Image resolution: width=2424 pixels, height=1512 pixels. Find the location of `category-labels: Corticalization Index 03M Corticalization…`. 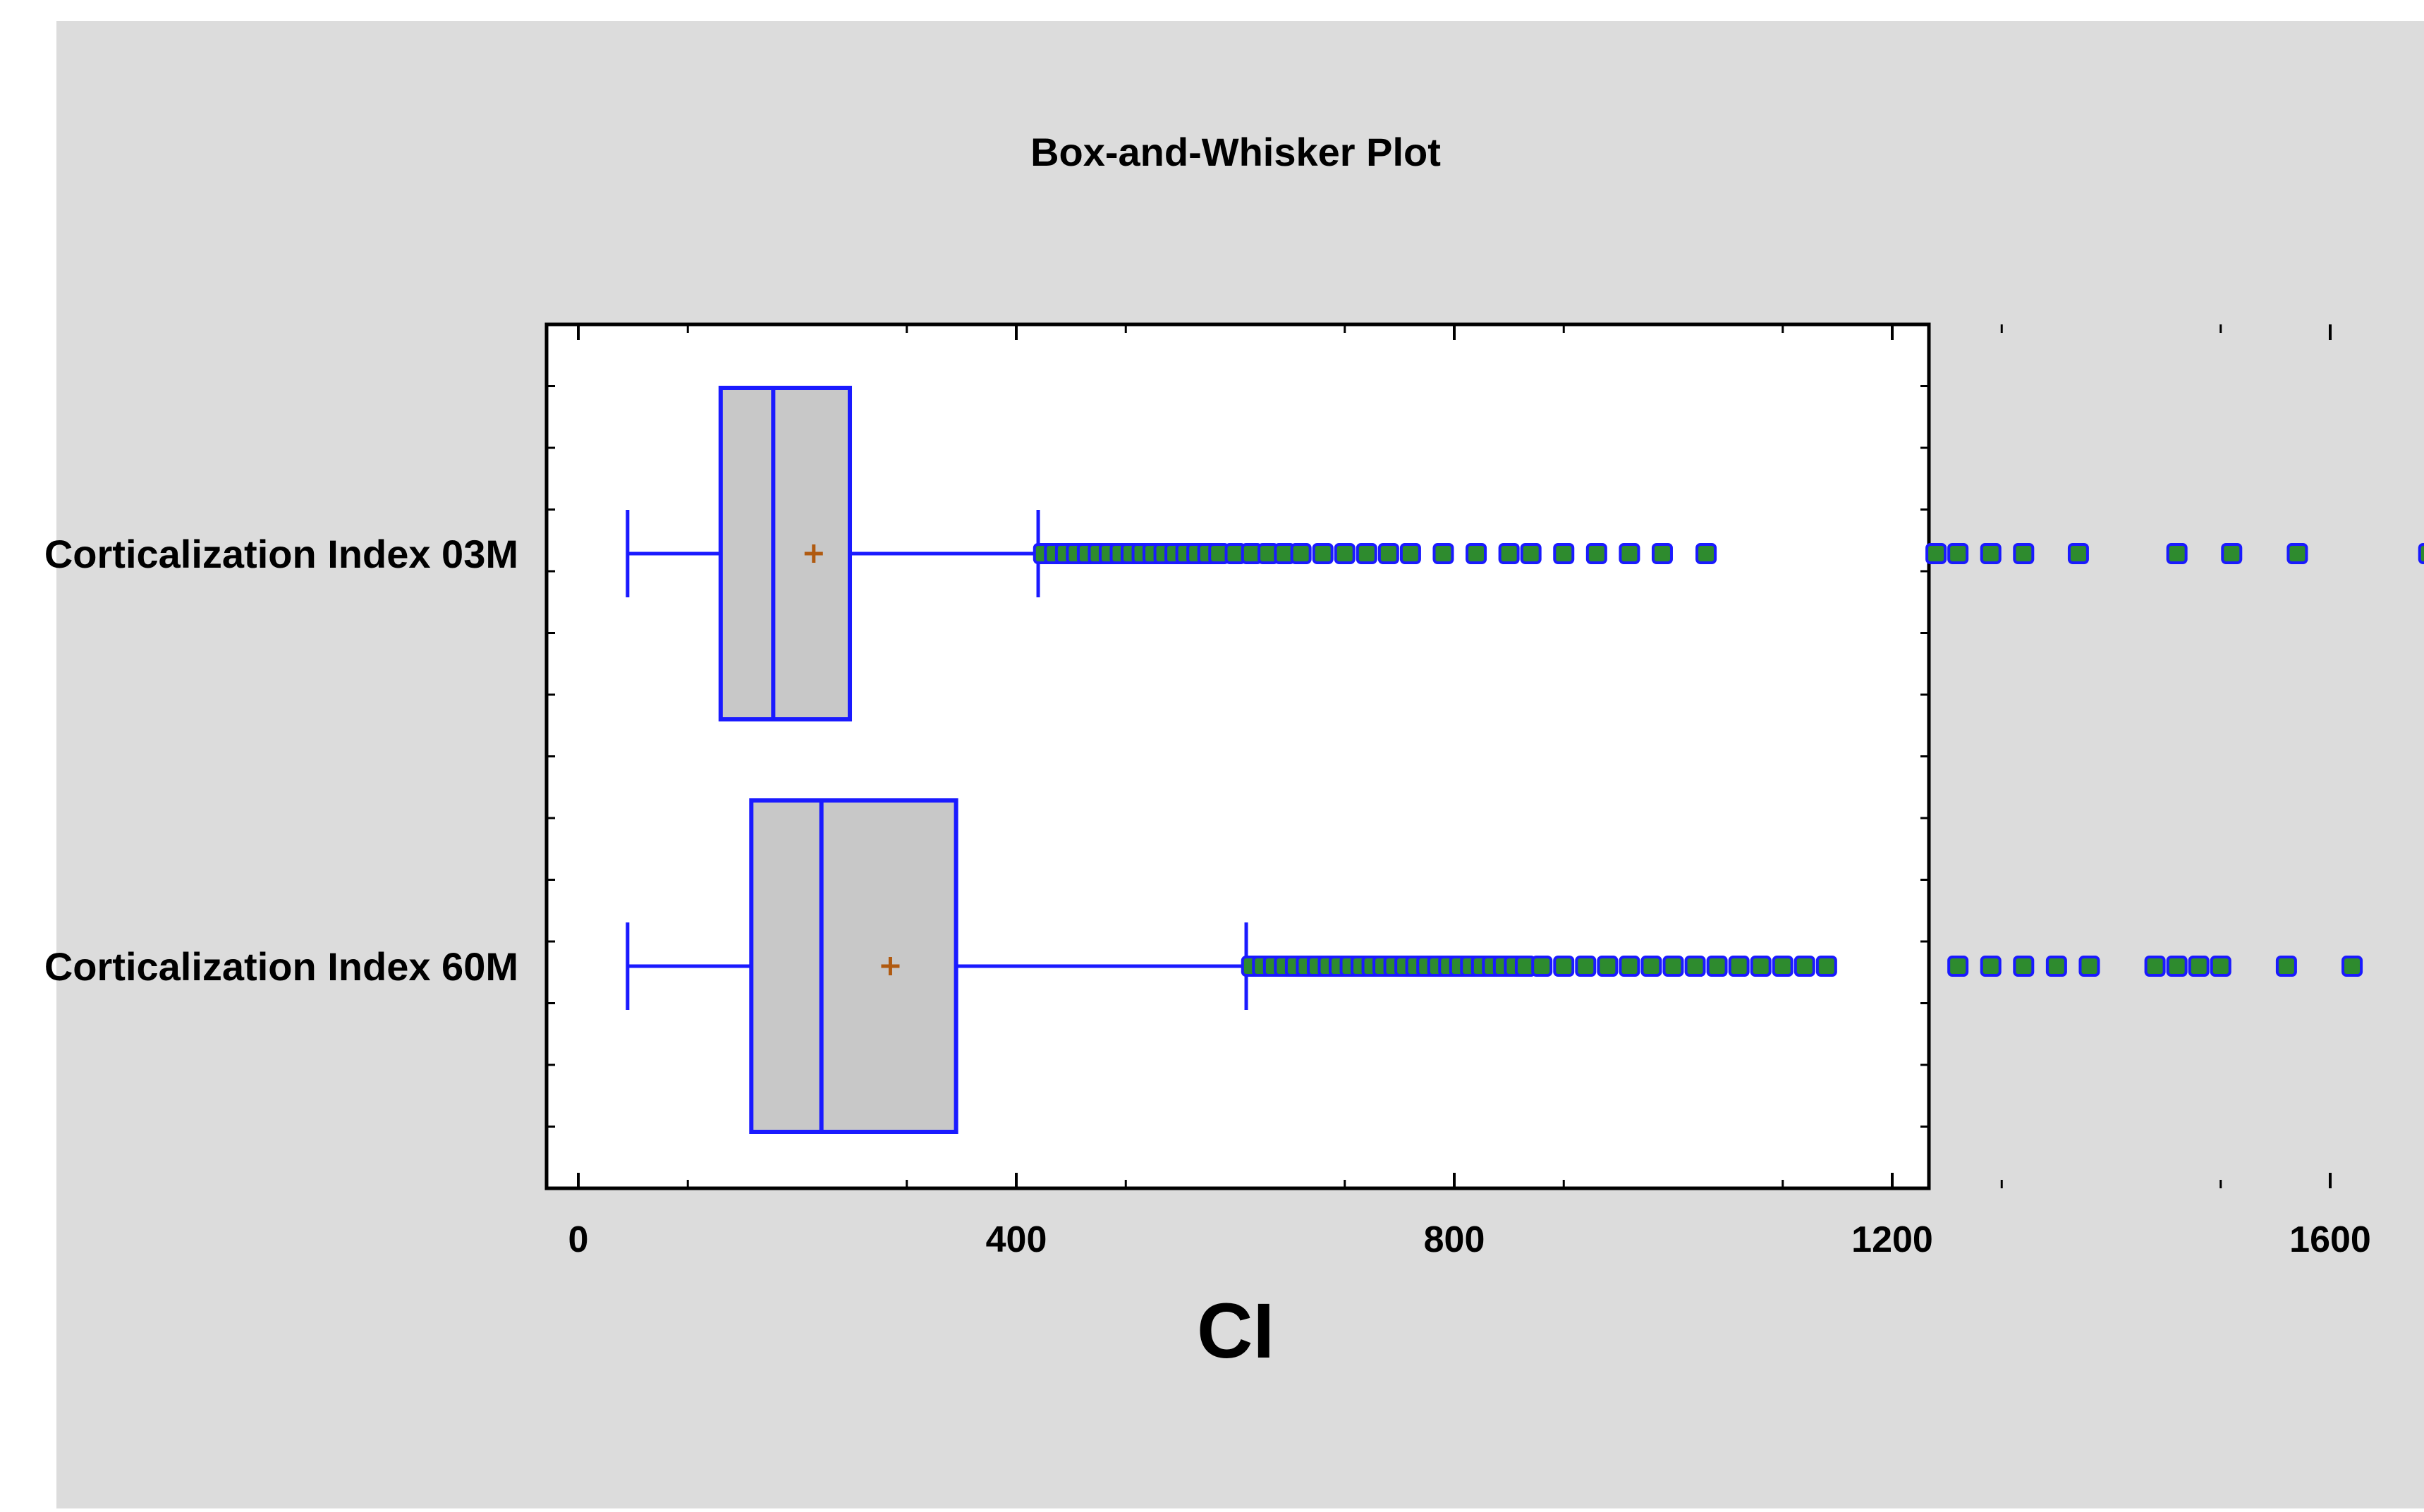

category-labels: Corticalization Index 03M Corticalization… is located at coordinates (281, 760).